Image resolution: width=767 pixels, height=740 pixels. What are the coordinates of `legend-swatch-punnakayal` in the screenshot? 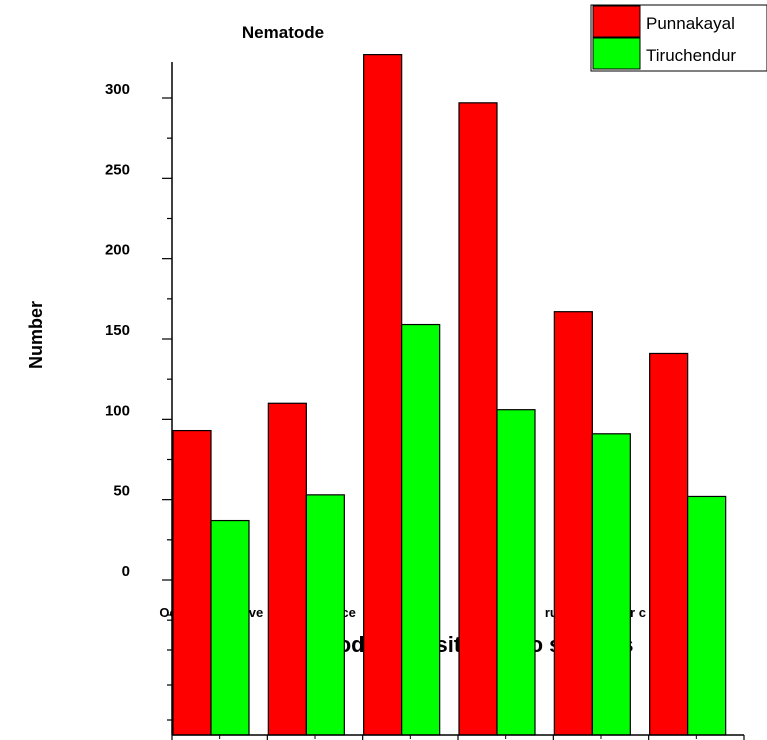 It's located at (616, 21).